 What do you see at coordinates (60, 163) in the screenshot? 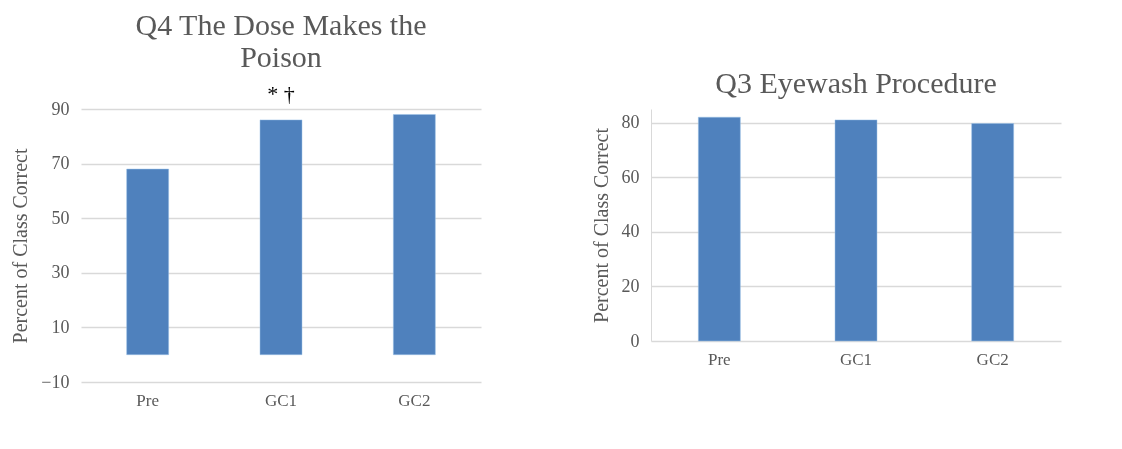
I see `y-tick-label: 70` at bounding box center [60, 163].